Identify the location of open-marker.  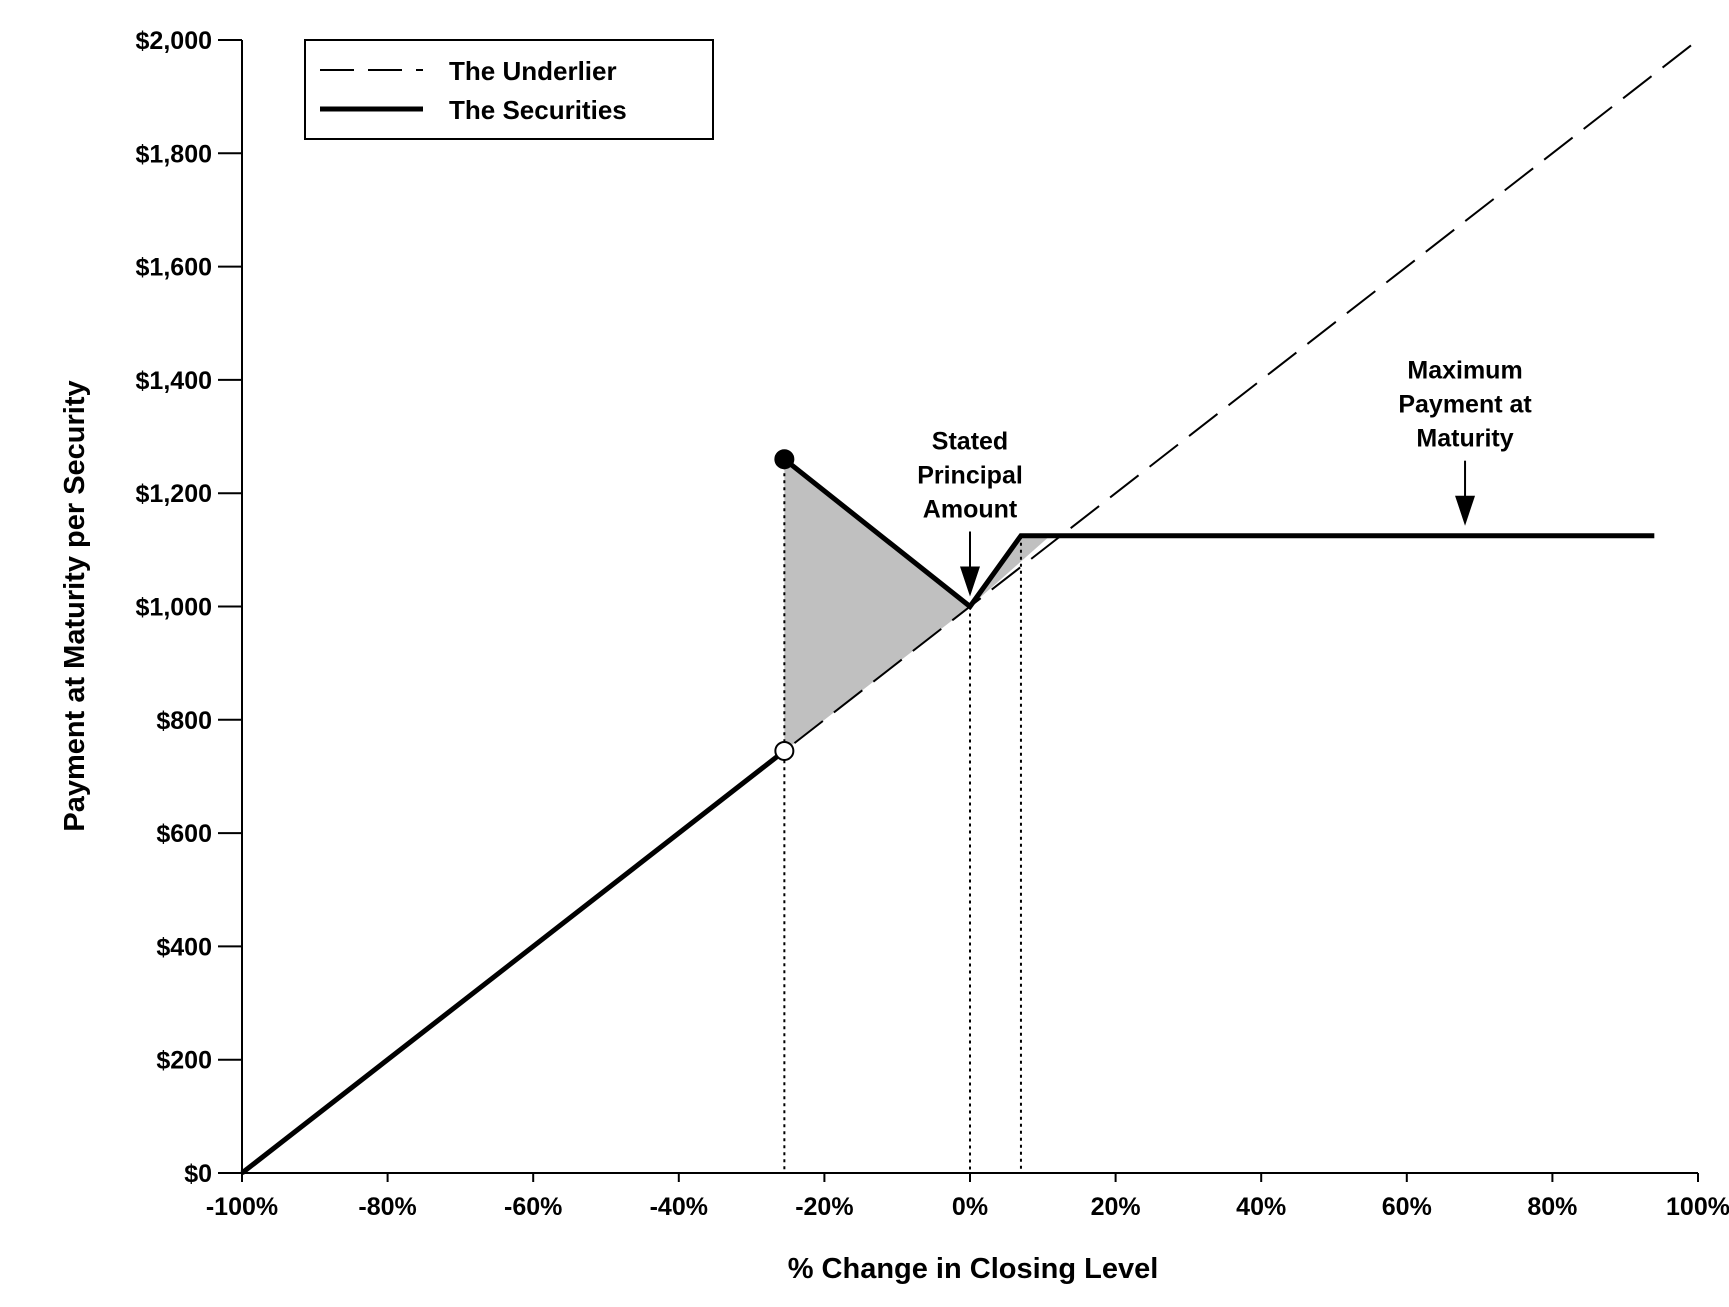
(784, 750).